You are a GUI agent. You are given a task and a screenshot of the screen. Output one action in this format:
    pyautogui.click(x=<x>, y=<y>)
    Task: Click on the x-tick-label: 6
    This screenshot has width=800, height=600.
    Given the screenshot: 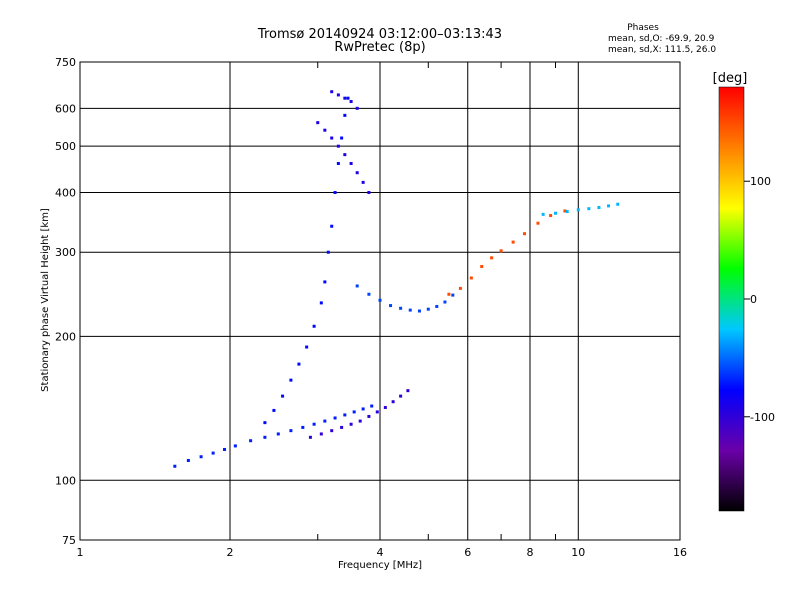 What is the action you would take?
    pyautogui.click(x=467, y=552)
    